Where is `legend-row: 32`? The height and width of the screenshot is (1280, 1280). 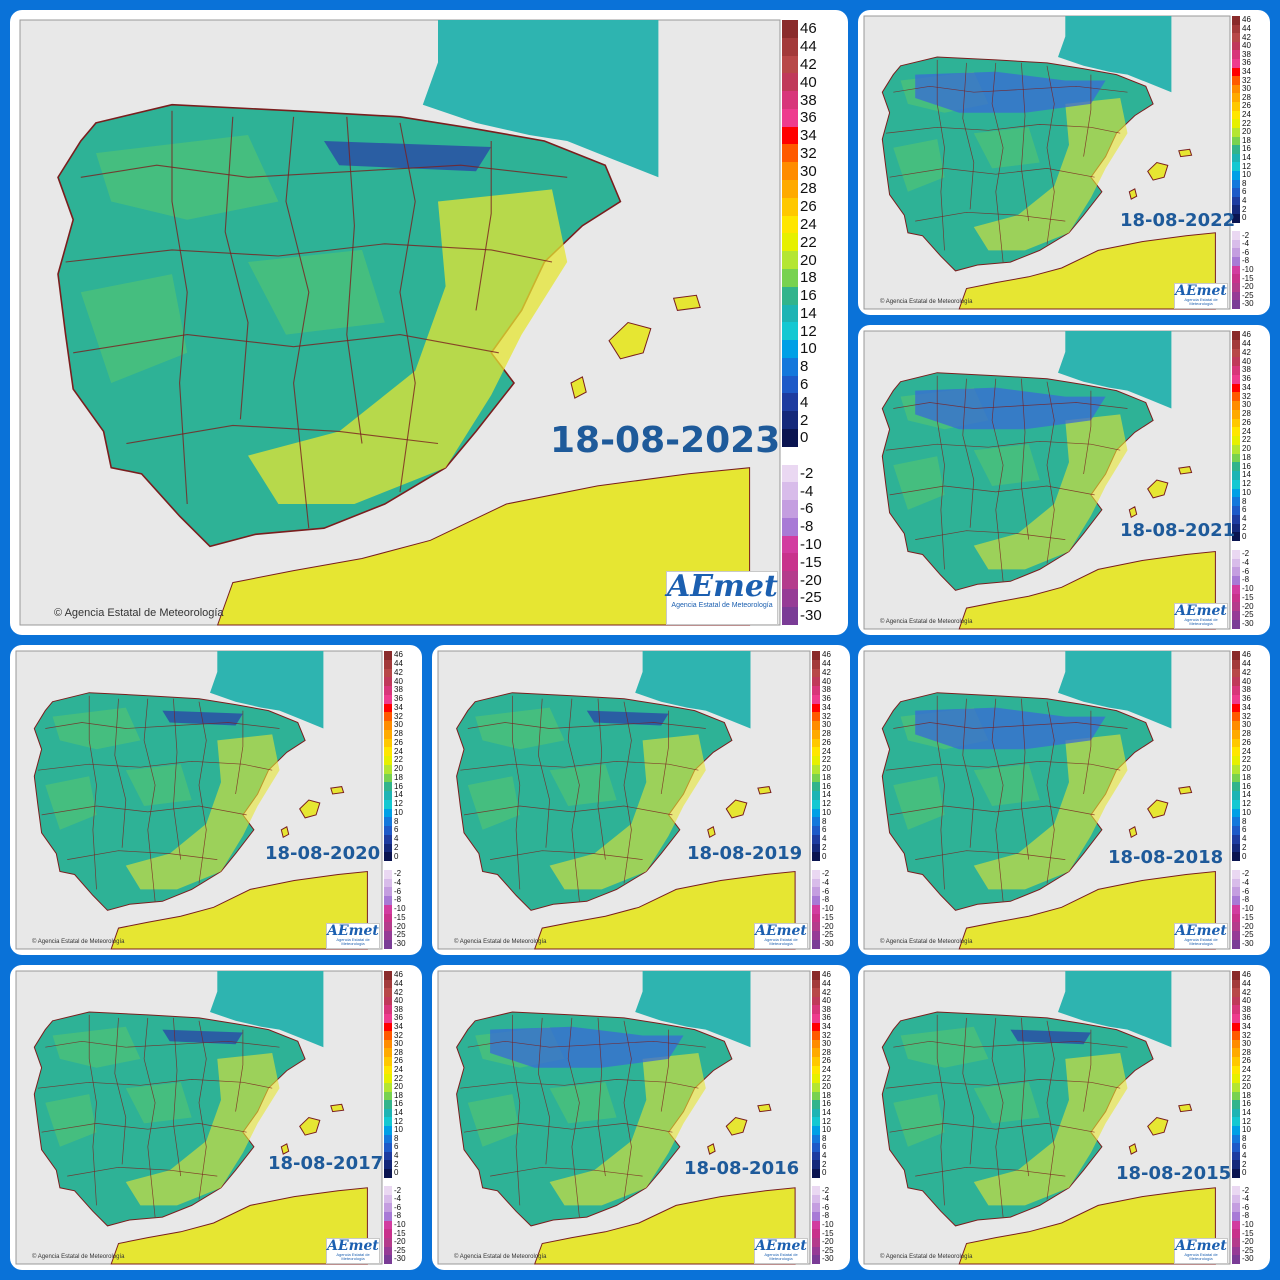 legend-row: 32 is located at coordinates (400, 716).